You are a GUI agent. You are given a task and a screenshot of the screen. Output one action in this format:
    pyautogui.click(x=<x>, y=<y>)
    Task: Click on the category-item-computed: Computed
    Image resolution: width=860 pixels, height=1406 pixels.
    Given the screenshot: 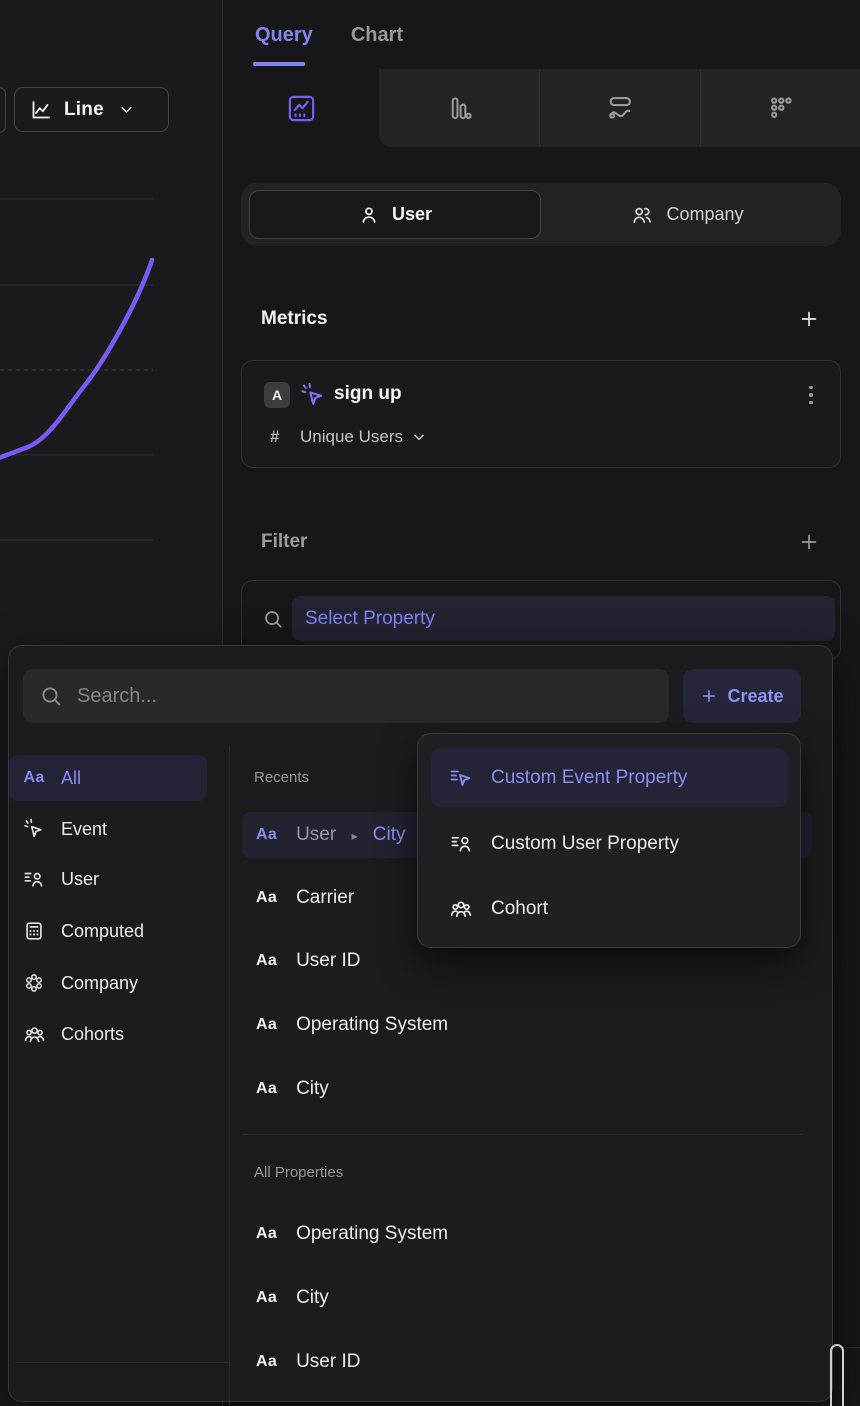 What is the action you would take?
    pyautogui.click(x=108, y=931)
    